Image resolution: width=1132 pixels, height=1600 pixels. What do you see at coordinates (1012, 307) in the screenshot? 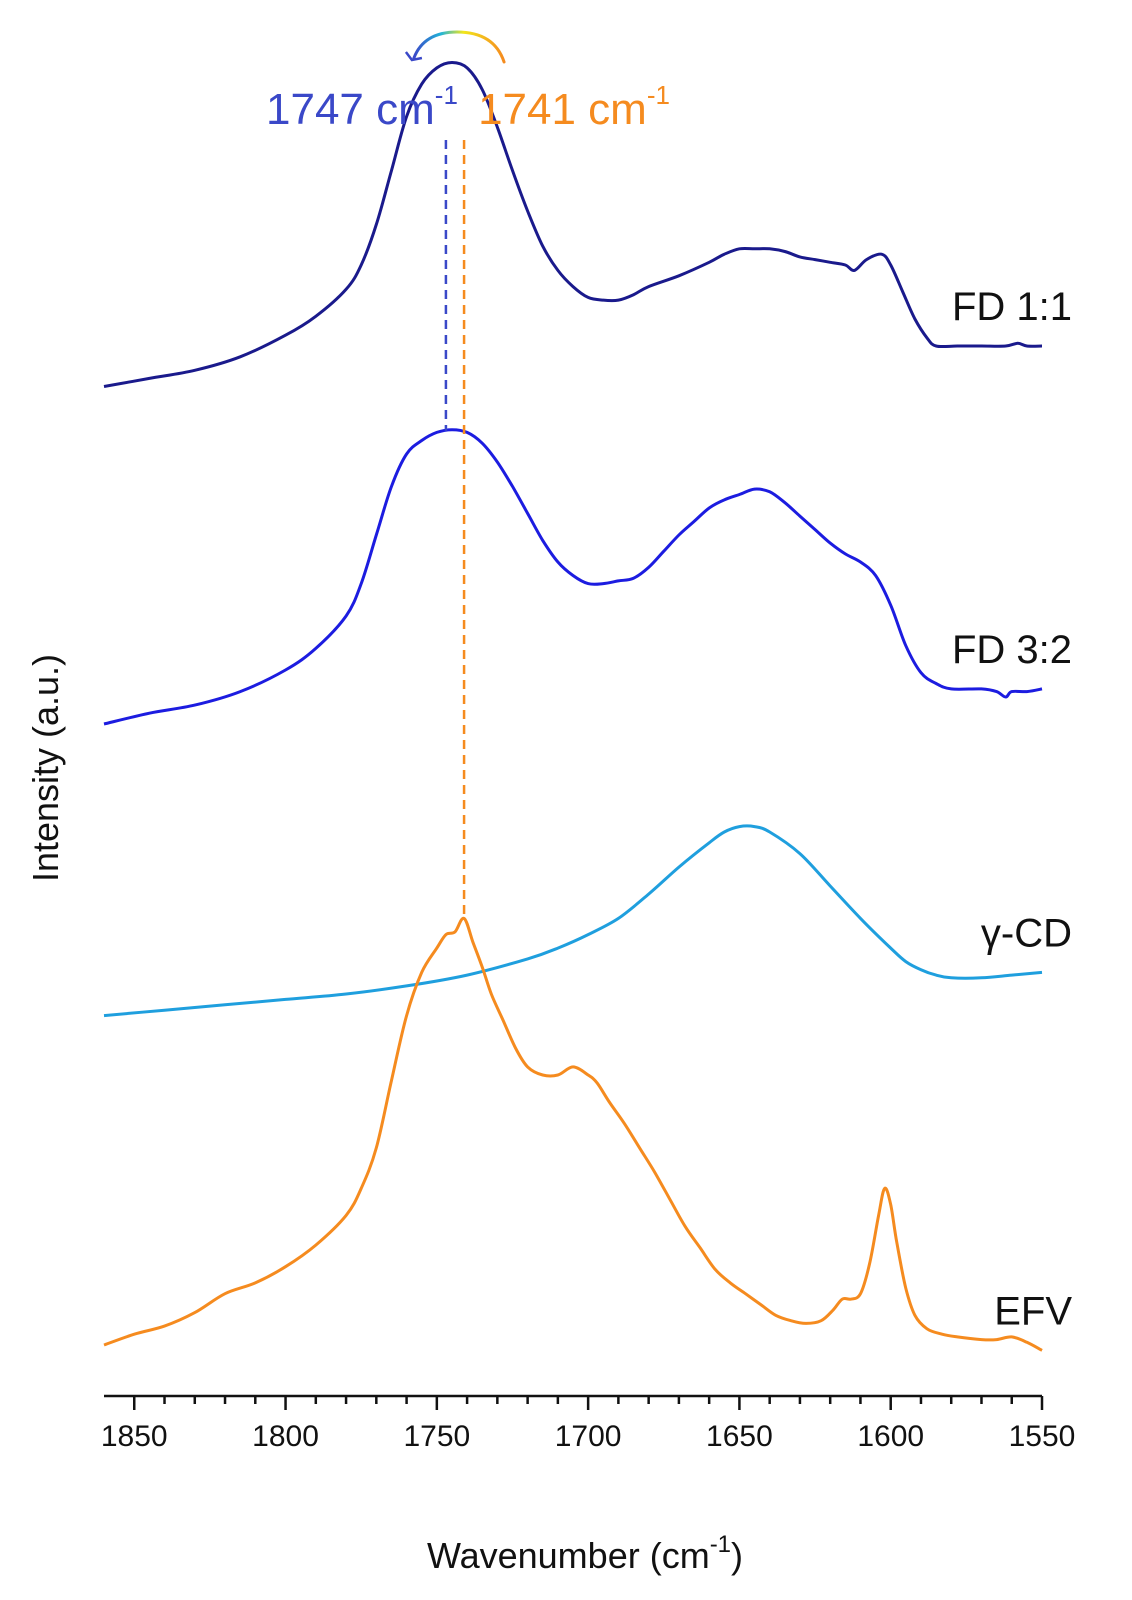
I see `series-label-0: FD 1:1` at bounding box center [1012, 307].